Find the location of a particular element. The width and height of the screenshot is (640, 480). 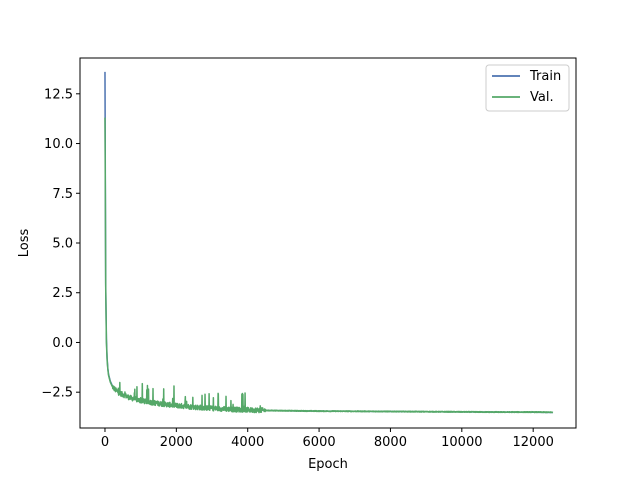

y-tick-label: 2.5 is located at coordinates (62, 293).